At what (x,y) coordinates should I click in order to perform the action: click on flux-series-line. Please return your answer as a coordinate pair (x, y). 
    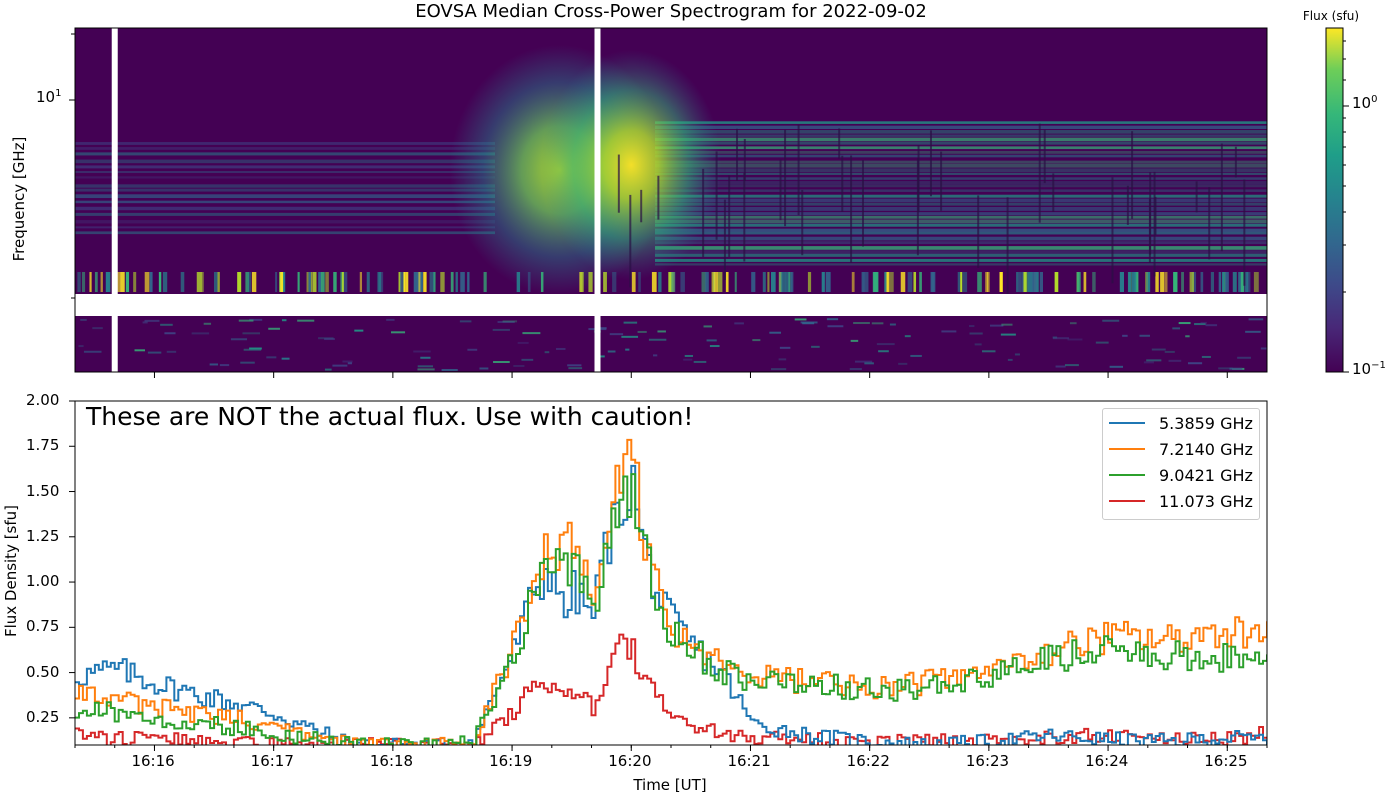
    Looking at the image, I should click on (671, 689).